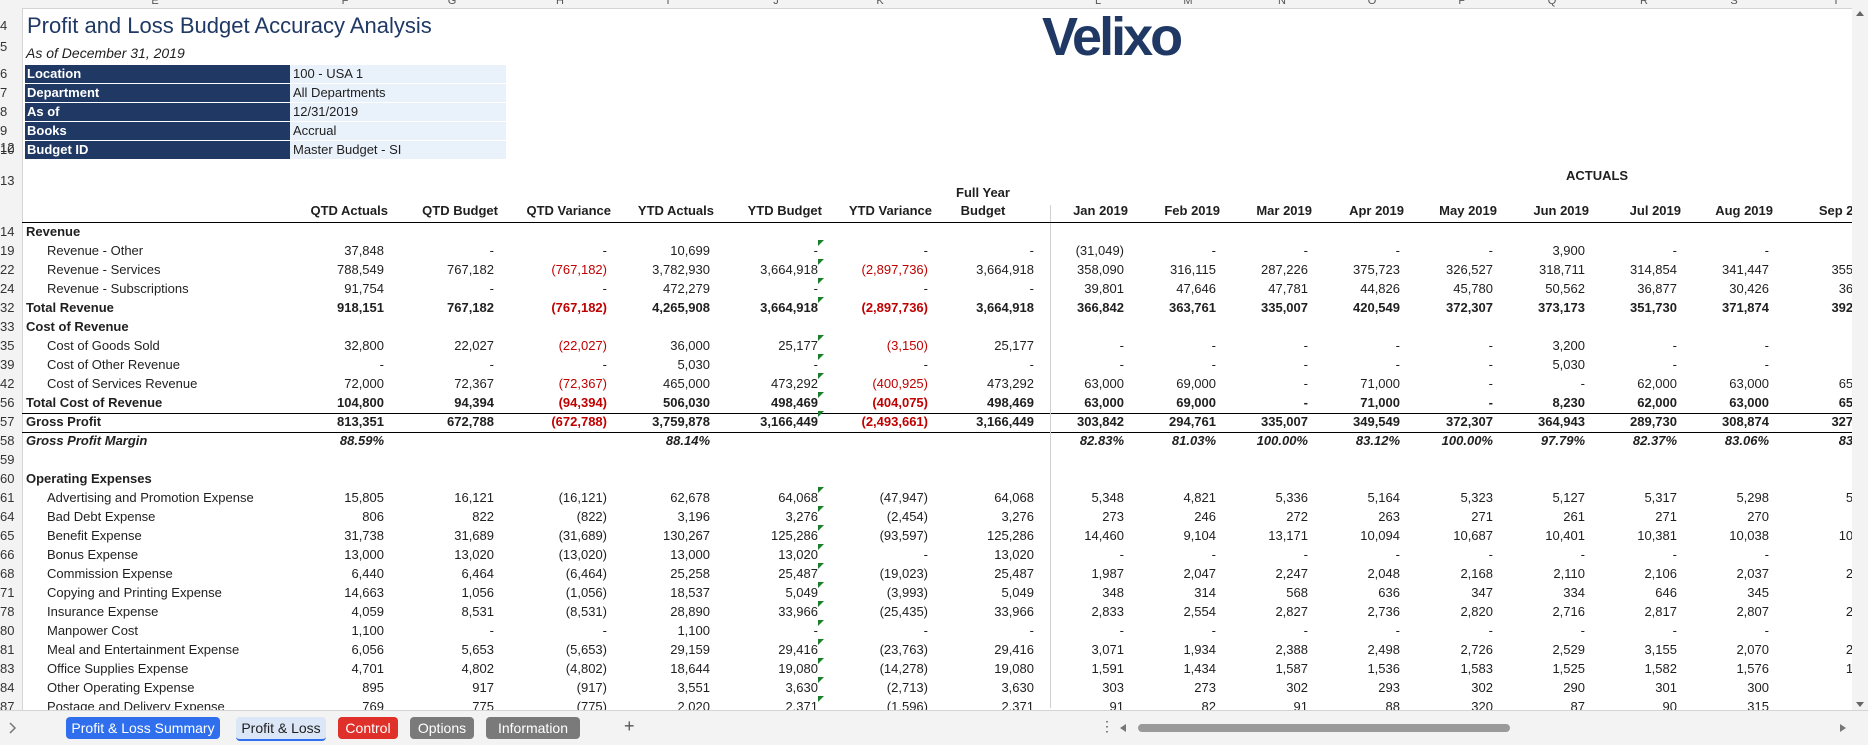  What do you see at coordinates (1199, 497) in the screenshot?
I see `table-cell: 4,821` at bounding box center [1199, 497].